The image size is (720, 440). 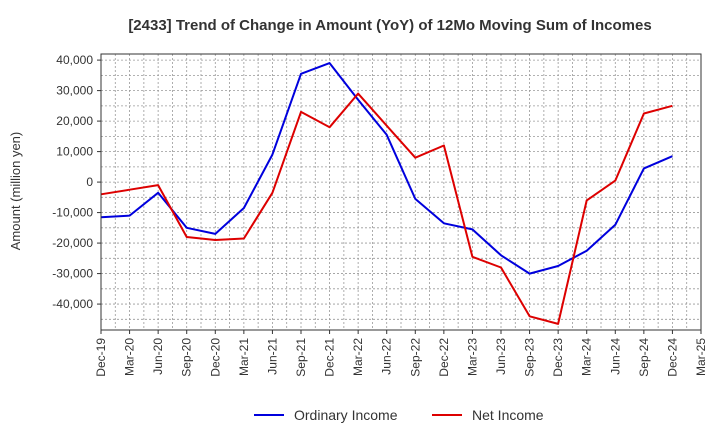 What do you see at coordinates (615, 356) in the screenshot?
I see `x-tick-label: Jun-24` at bounding box center [615, 356].